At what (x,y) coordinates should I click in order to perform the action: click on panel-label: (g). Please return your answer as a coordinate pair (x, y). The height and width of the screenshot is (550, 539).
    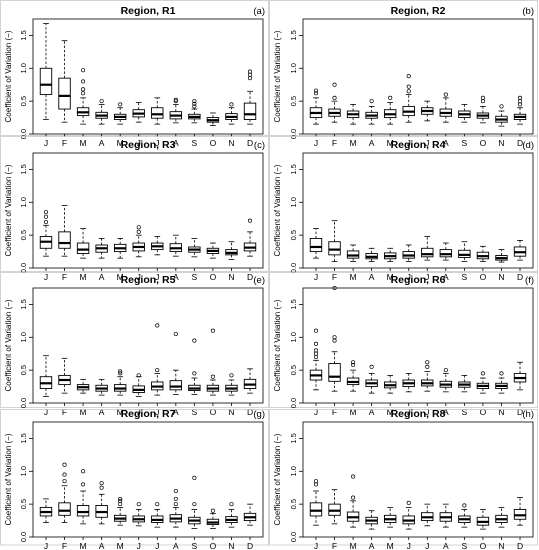
    Looking at the image, I should click on (259, 414).